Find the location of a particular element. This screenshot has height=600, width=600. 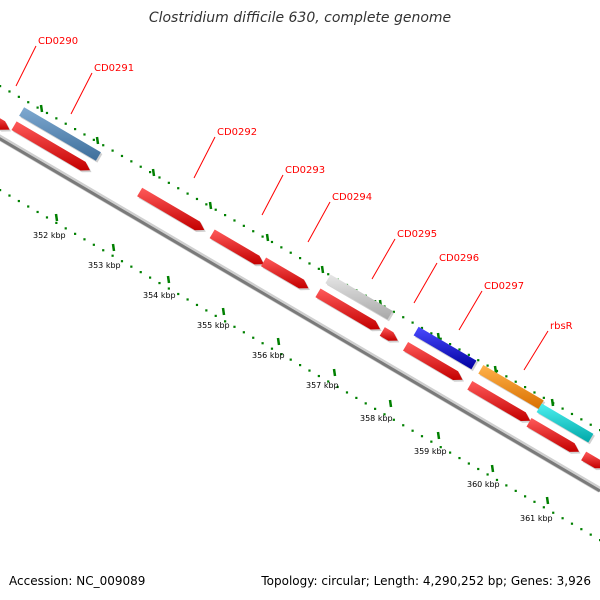

tick-label: 352 kbp is located at coordinates (49, 235).